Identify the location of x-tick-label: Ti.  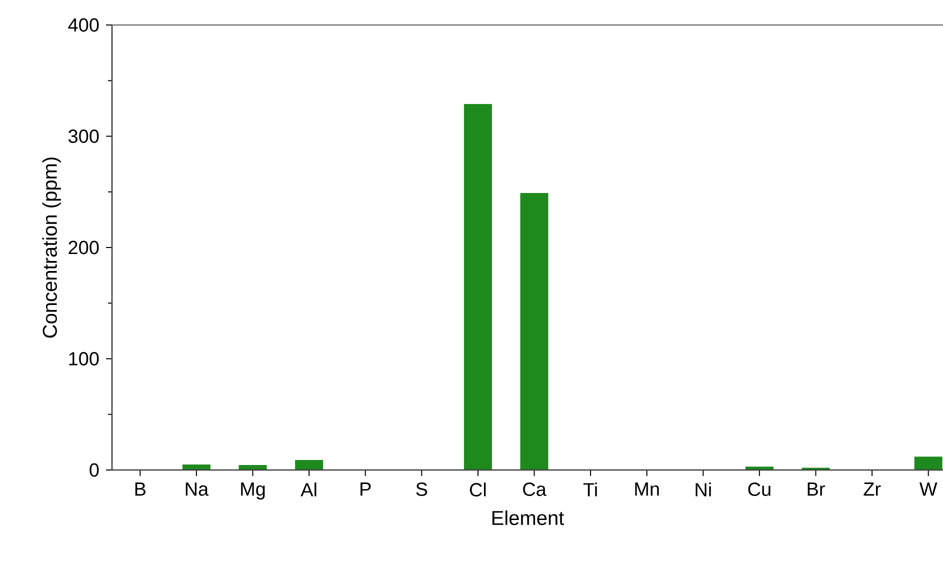
(590, 489).